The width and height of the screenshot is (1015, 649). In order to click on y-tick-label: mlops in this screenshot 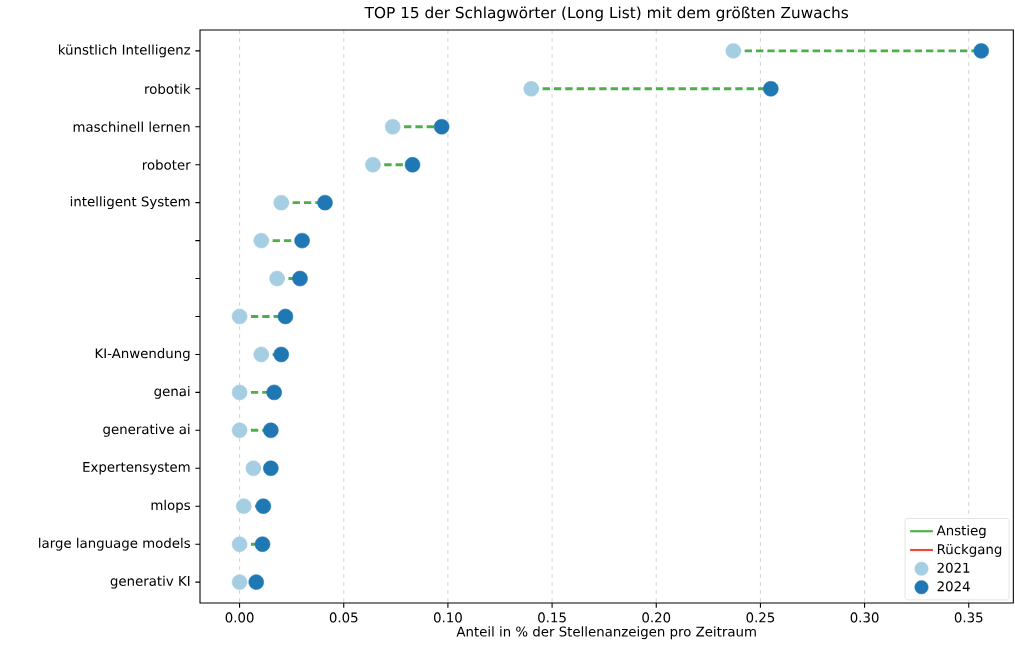, I will do `click(170, 506)`.